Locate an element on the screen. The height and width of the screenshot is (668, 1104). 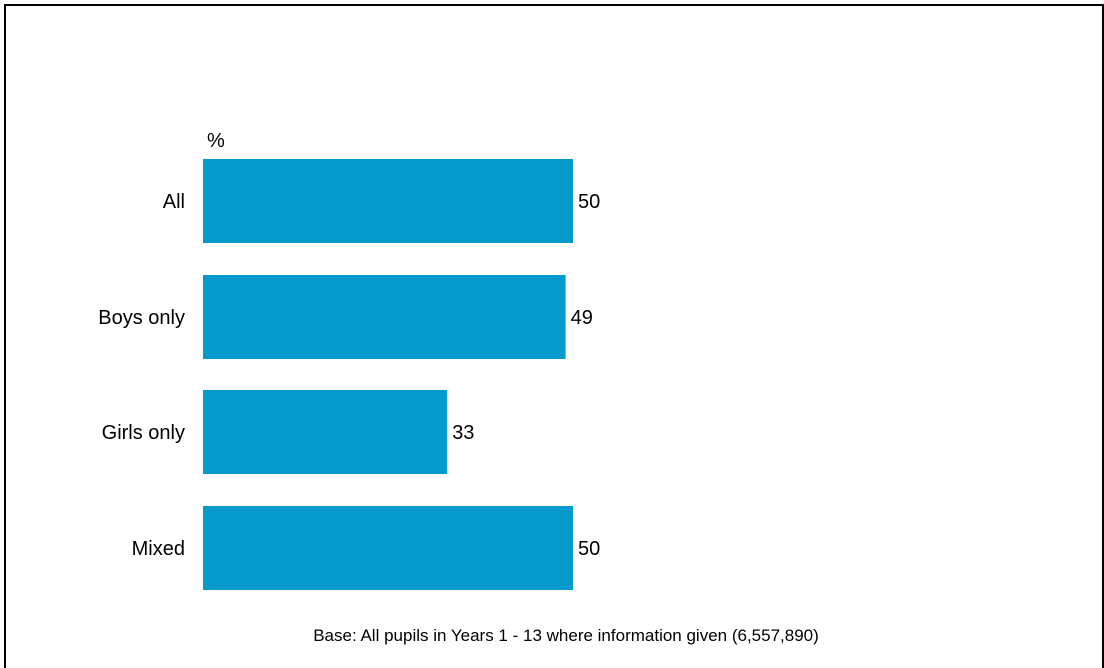
bar-boys-only is located at coordinates (384, 317).